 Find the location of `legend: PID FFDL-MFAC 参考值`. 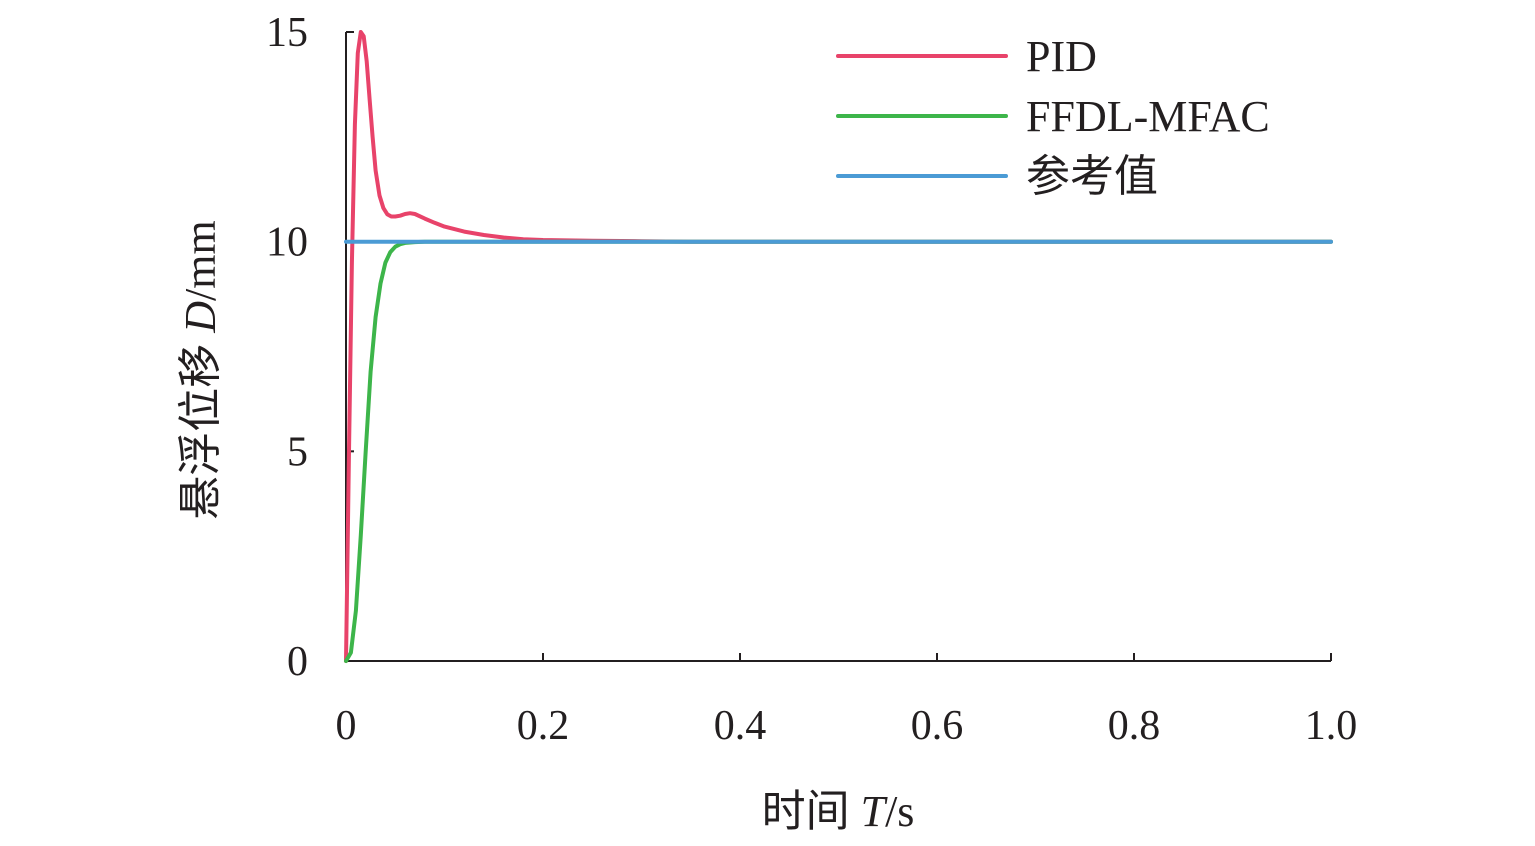

legend: PID FFDL-MFAC 参考值 is located at coordinates (1053, 116).